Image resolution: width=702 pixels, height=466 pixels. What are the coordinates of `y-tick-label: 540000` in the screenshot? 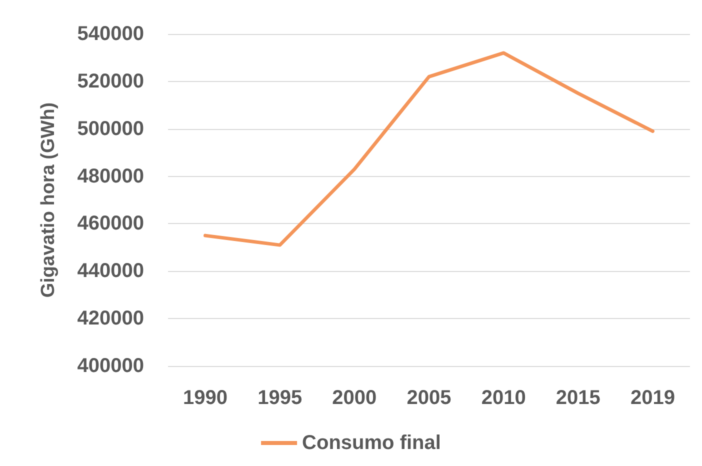 It's located at (110, 34).